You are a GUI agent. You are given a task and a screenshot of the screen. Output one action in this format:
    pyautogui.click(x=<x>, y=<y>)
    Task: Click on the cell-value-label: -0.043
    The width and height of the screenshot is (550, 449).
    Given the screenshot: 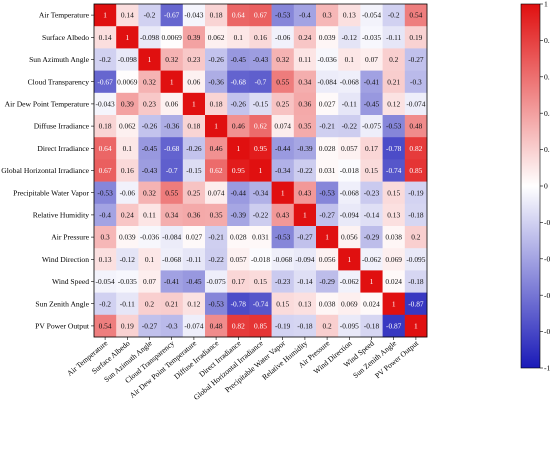 What is the action you would take?
    pyautogui.click(x=193, y=15)
    